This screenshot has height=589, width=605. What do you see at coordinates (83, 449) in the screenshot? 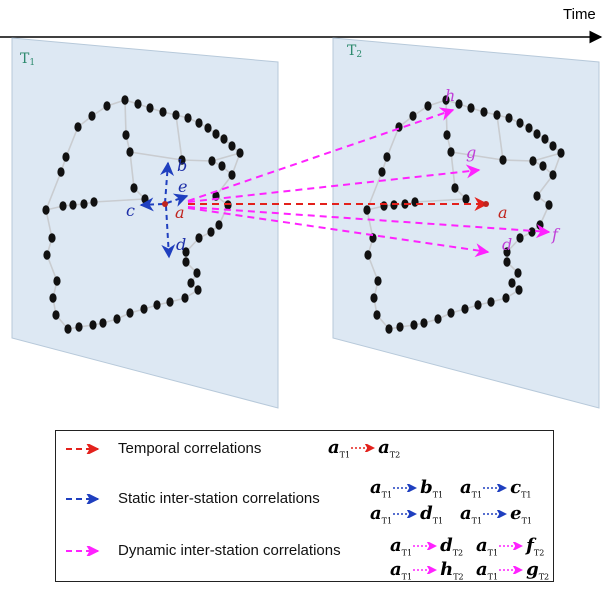
I see `legend-temporal-arrow` at bounding box center [83, 449].